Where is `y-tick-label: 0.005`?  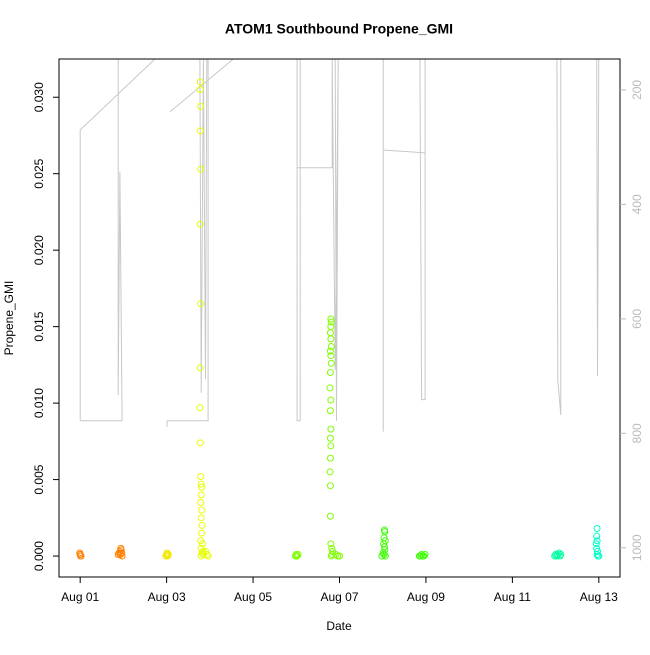 y-tick-label: 0.005 is located at coordinates (39, 479).